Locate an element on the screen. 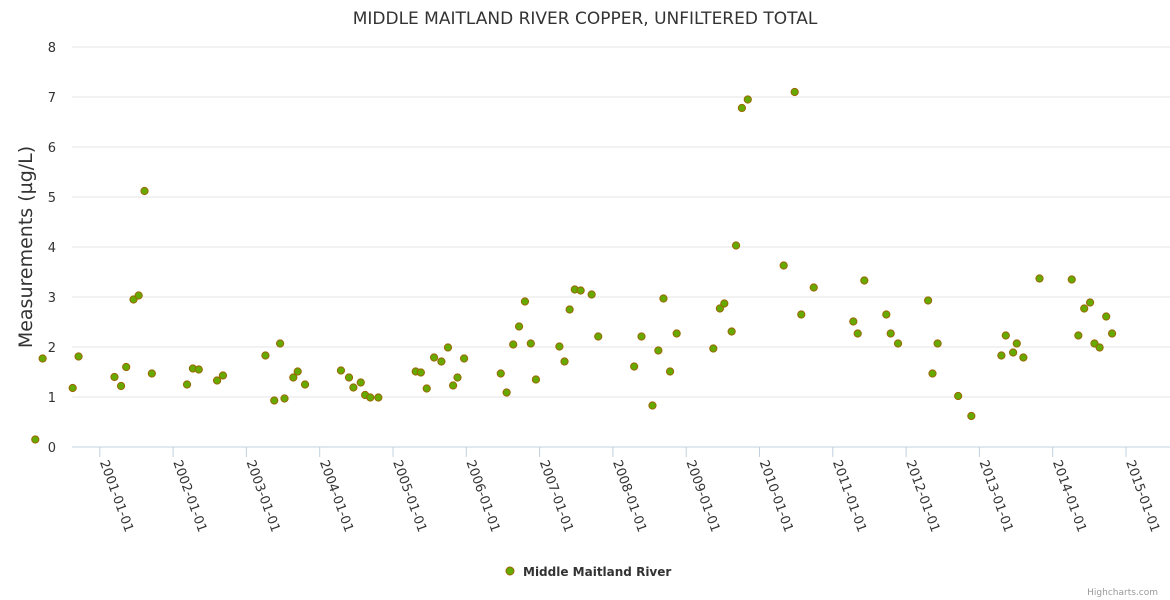  legend: Middle Maitland River is located at coordinates (588, 572).